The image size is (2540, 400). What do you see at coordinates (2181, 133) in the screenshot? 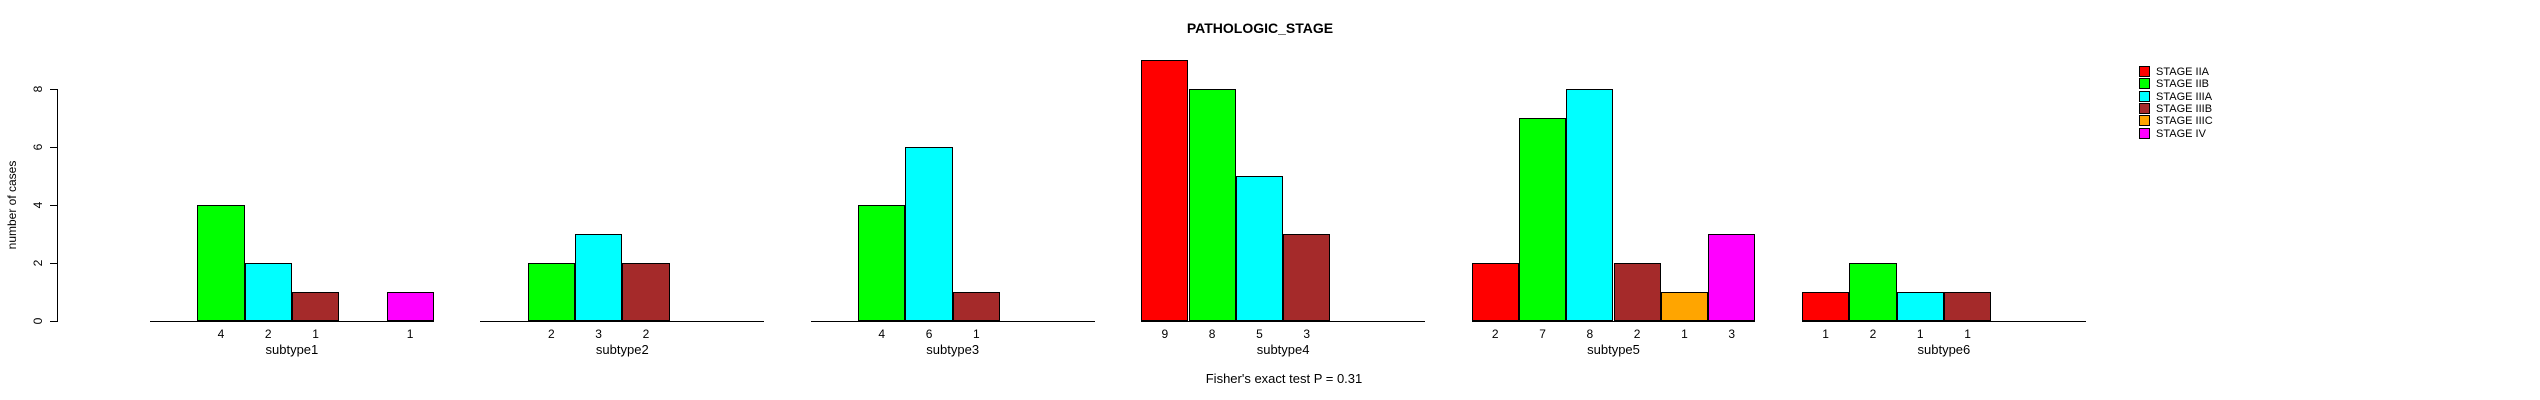
I see `legend-label-stage-iv: STAGE IV` at bounding box center [2181, 133].